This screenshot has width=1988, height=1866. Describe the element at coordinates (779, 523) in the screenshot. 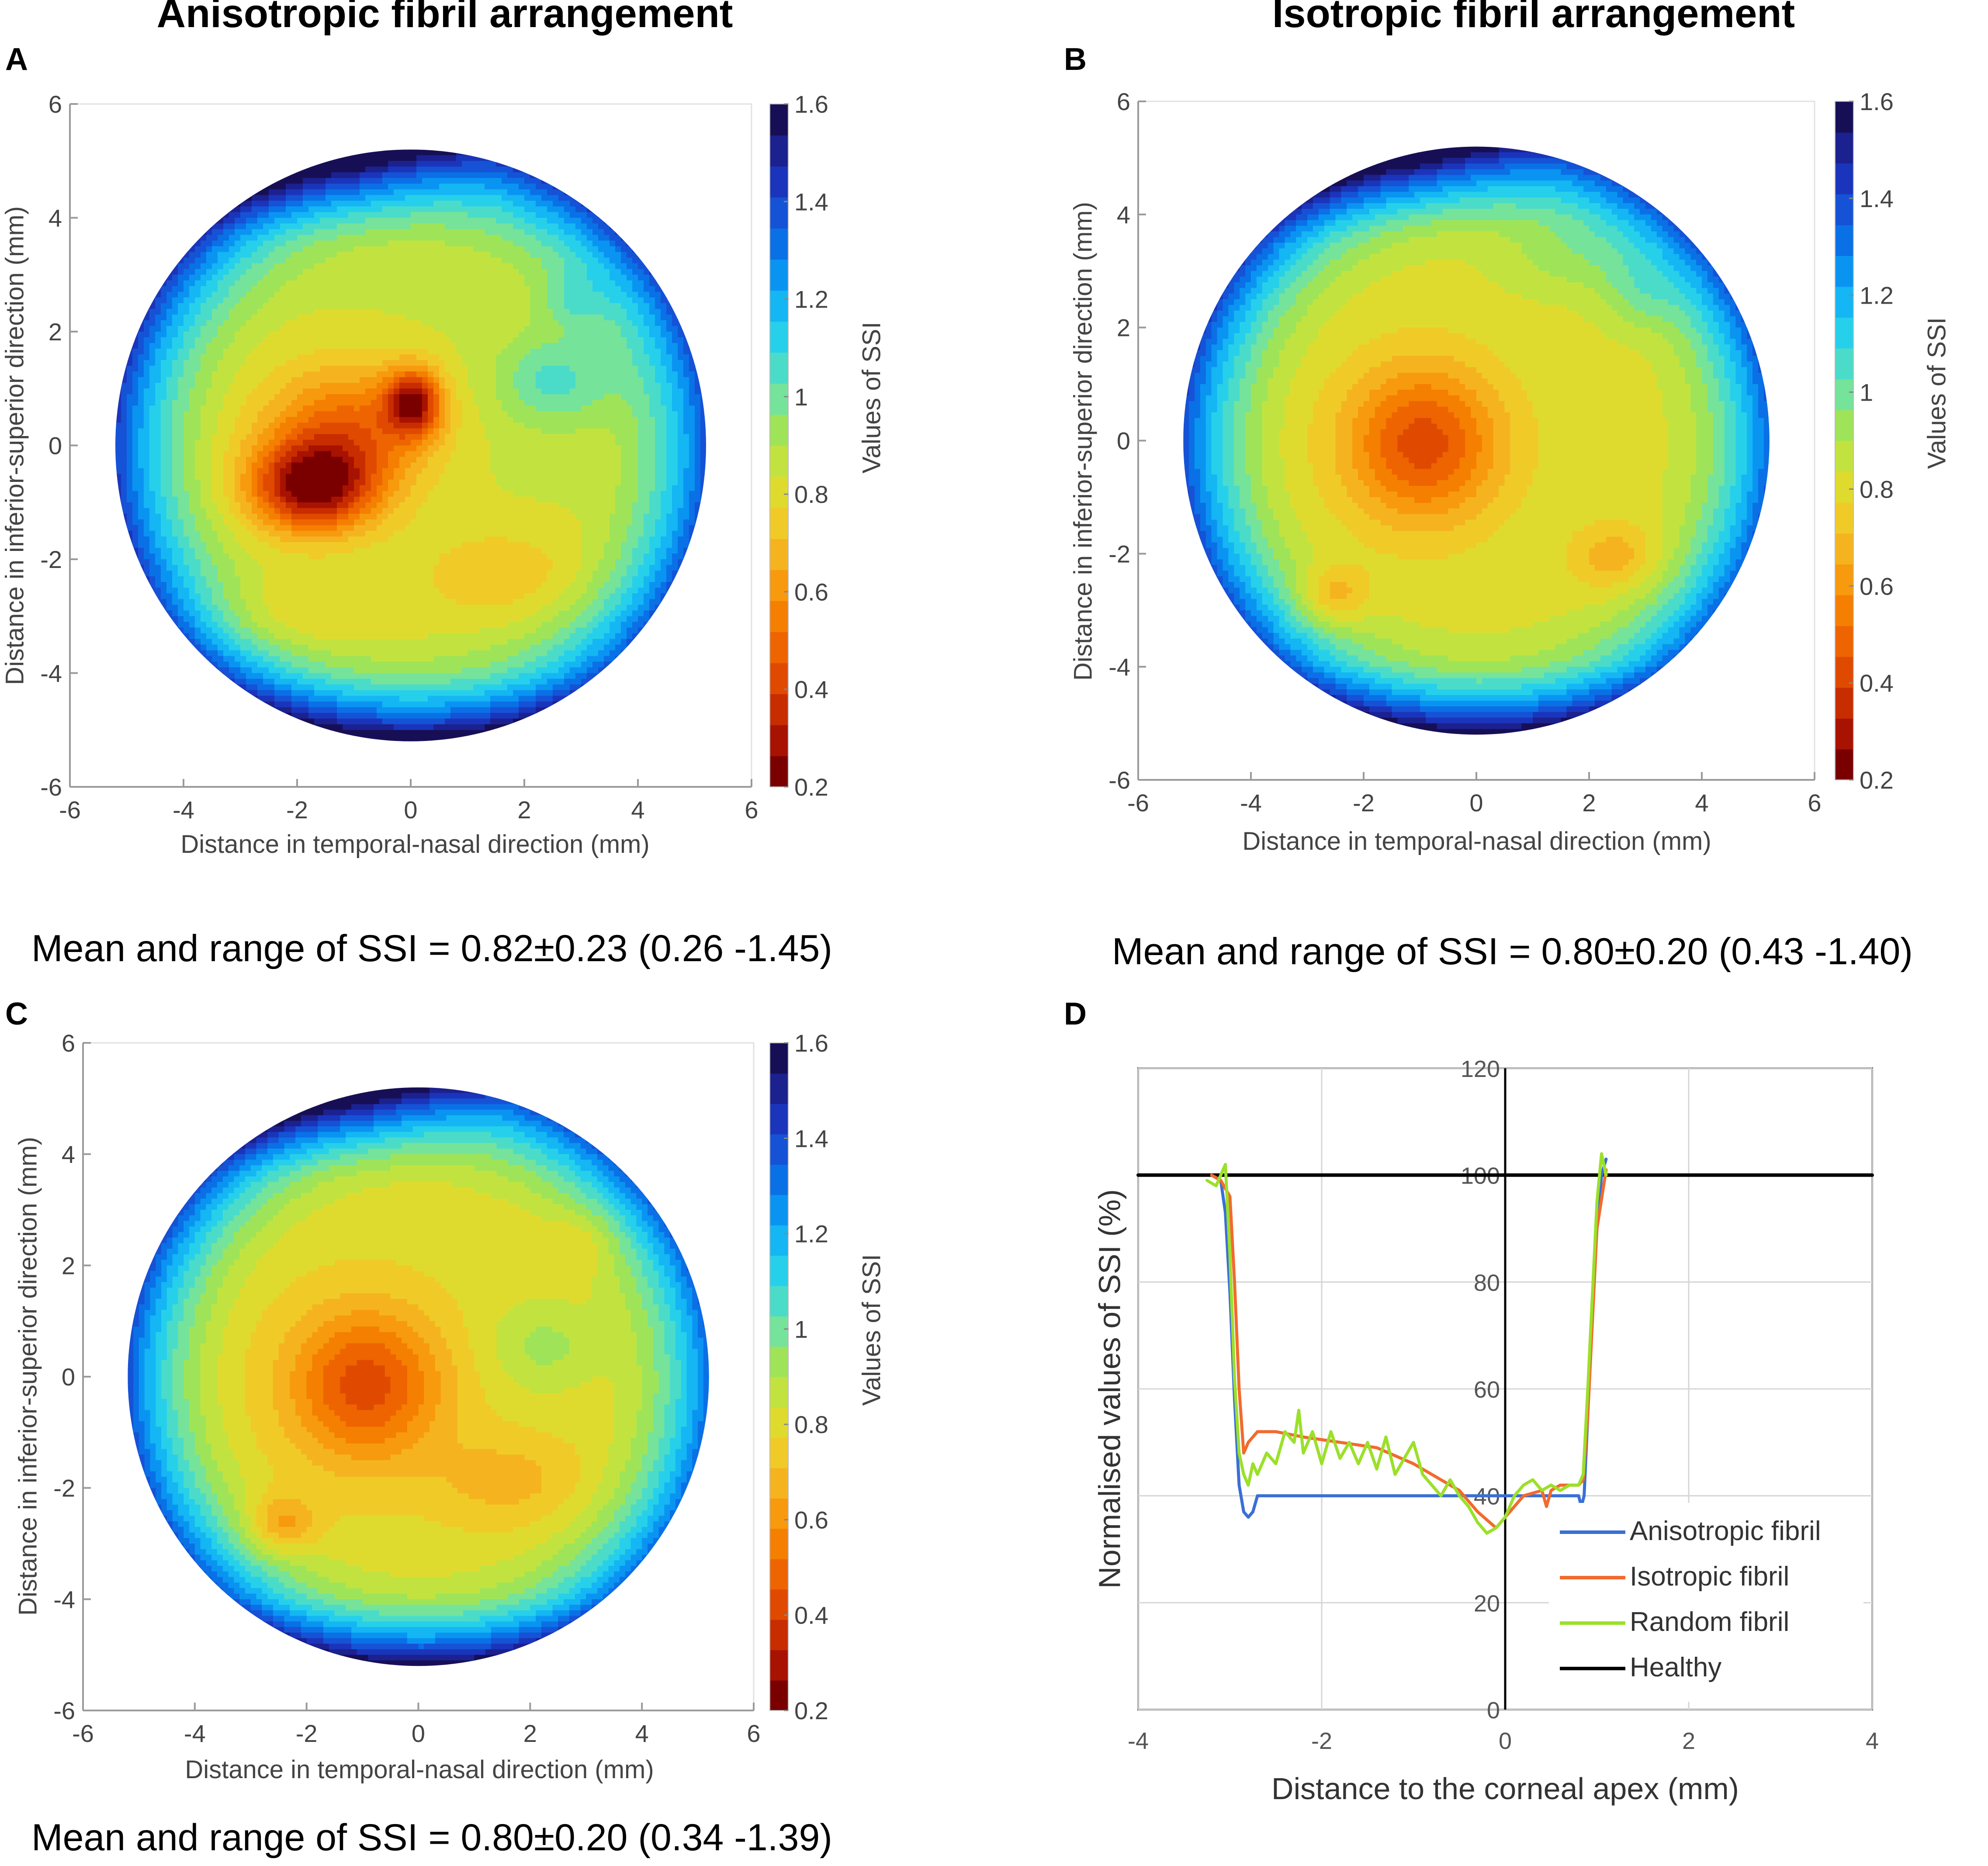

I see `colorbar-segment` at that location.